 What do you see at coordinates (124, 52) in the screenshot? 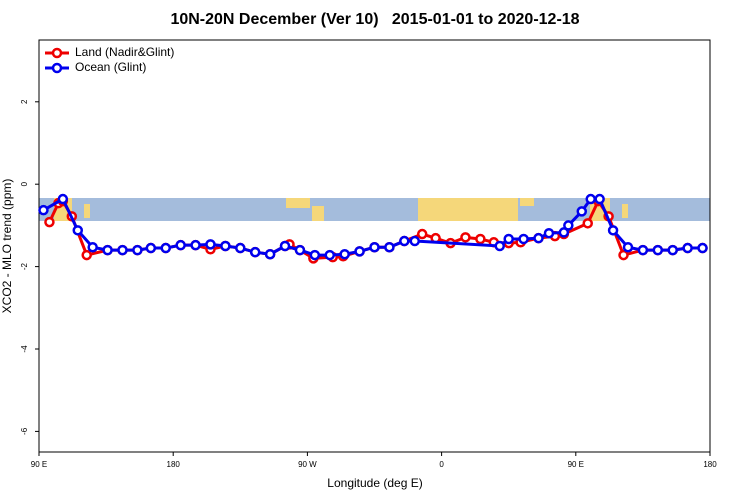
I see `legend-label: Land (Nadir&Glint)` at bounding box center [124, 52].